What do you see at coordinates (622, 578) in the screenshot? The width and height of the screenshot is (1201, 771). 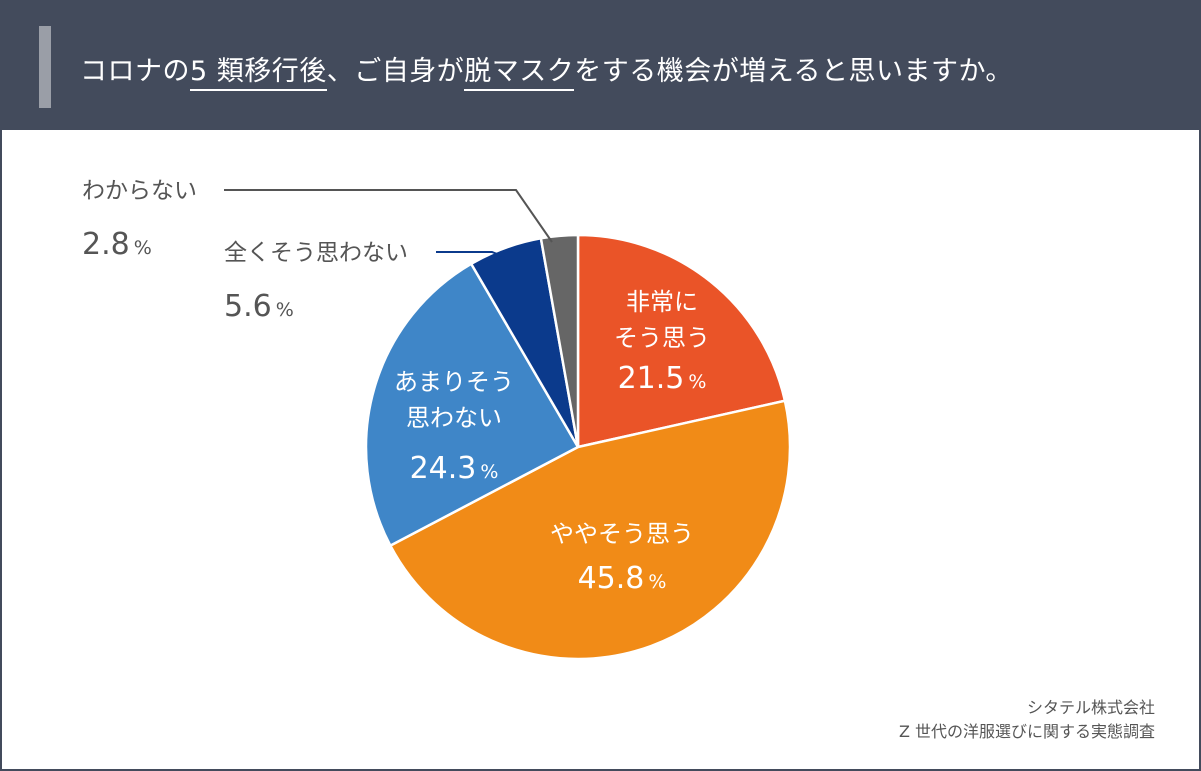 I see `slice-value-2: 45.8%` at bounding box center [622, 578].